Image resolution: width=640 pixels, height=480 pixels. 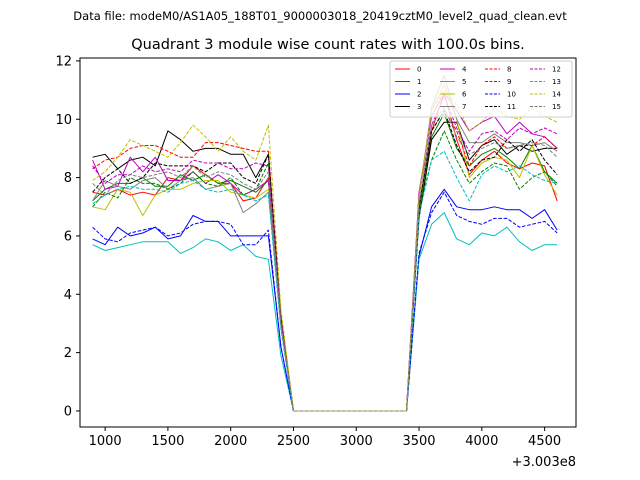 I want to click on x-tick-label: 2500, so click(x=293, y=441).